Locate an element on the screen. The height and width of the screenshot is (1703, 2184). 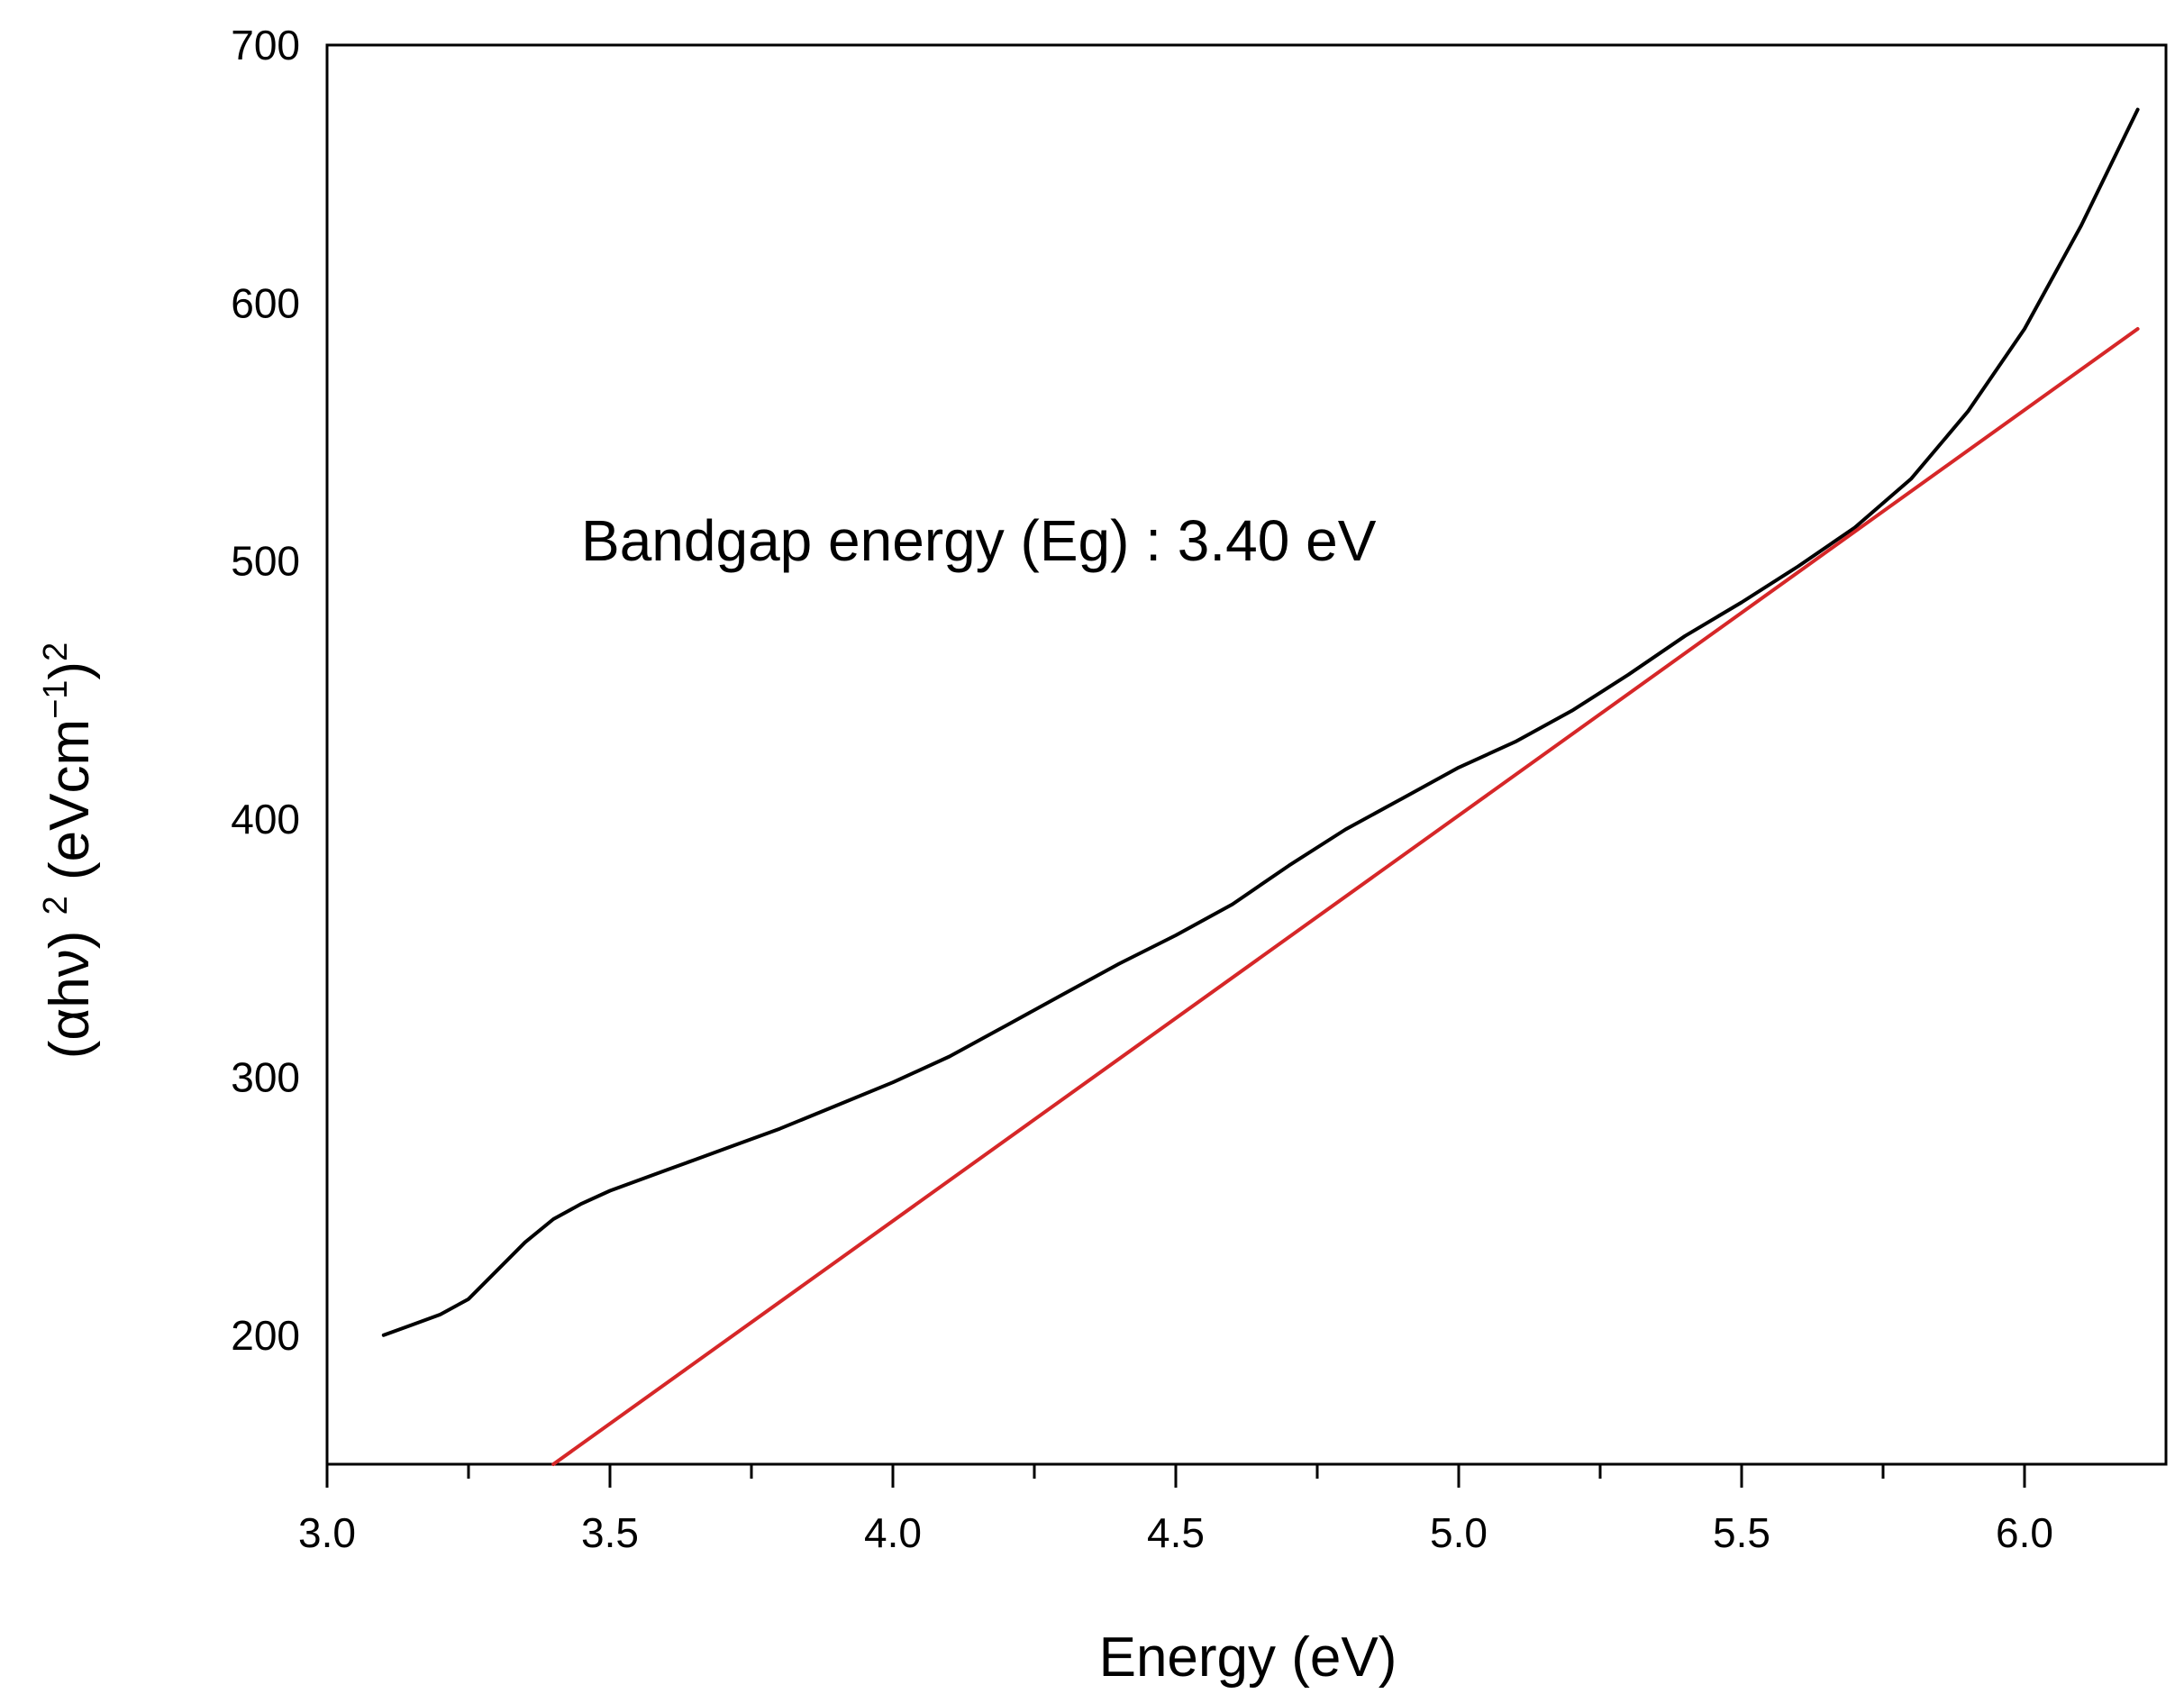
y-tick-label: 300 is located at coordinates (265, 1076).